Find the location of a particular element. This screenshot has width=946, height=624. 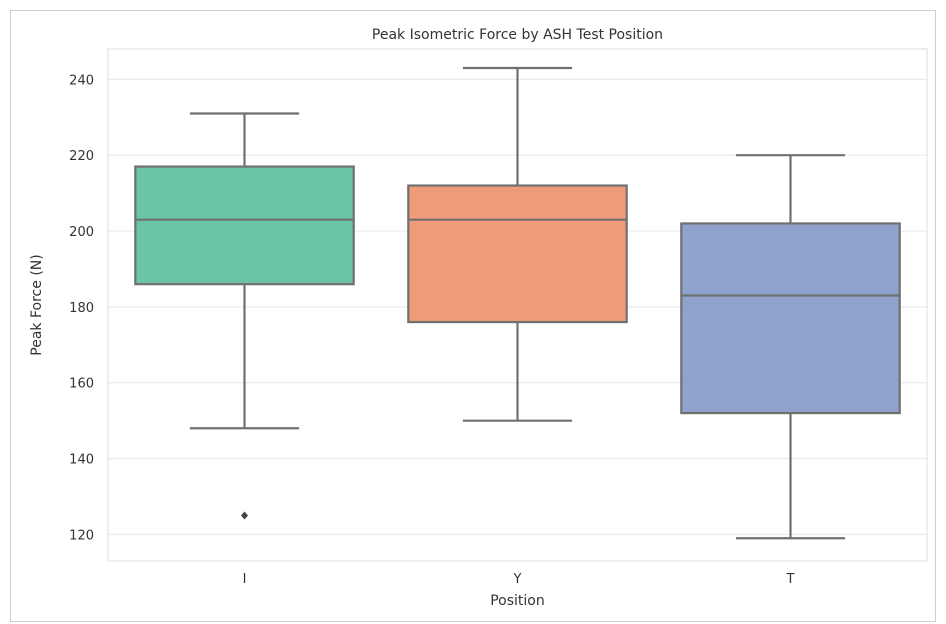

x-tick-label: Y is located at coordinates (517, 579).